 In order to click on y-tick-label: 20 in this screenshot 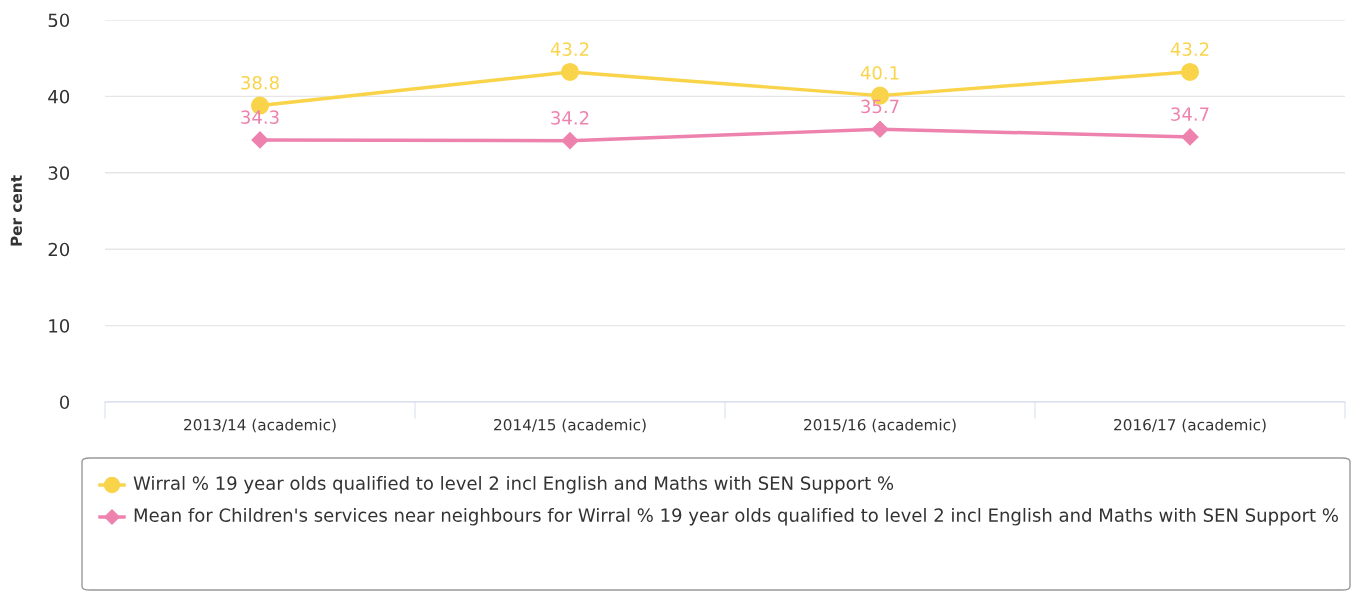, I will do `click(59, 249)`.